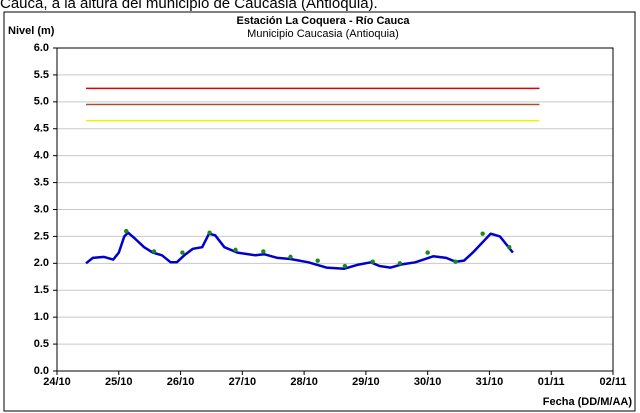 The height and width of the screenshot is (413, 640). What do you see at coordinates (119, 382) in the screenshot?
I see `x-tick-label: 25/10` at bounding box center [119, 382].